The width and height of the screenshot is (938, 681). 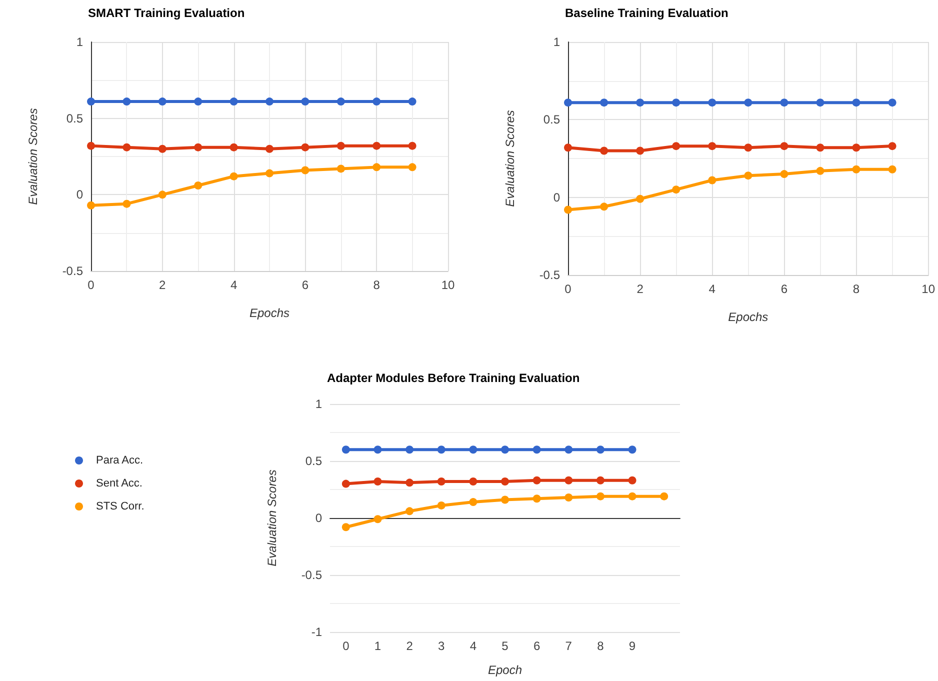 What do you see at coordinates (166, 13) in the screenshot?
I see `chart-title: SMART Training Evaluation` at bounding box center [166, 13].